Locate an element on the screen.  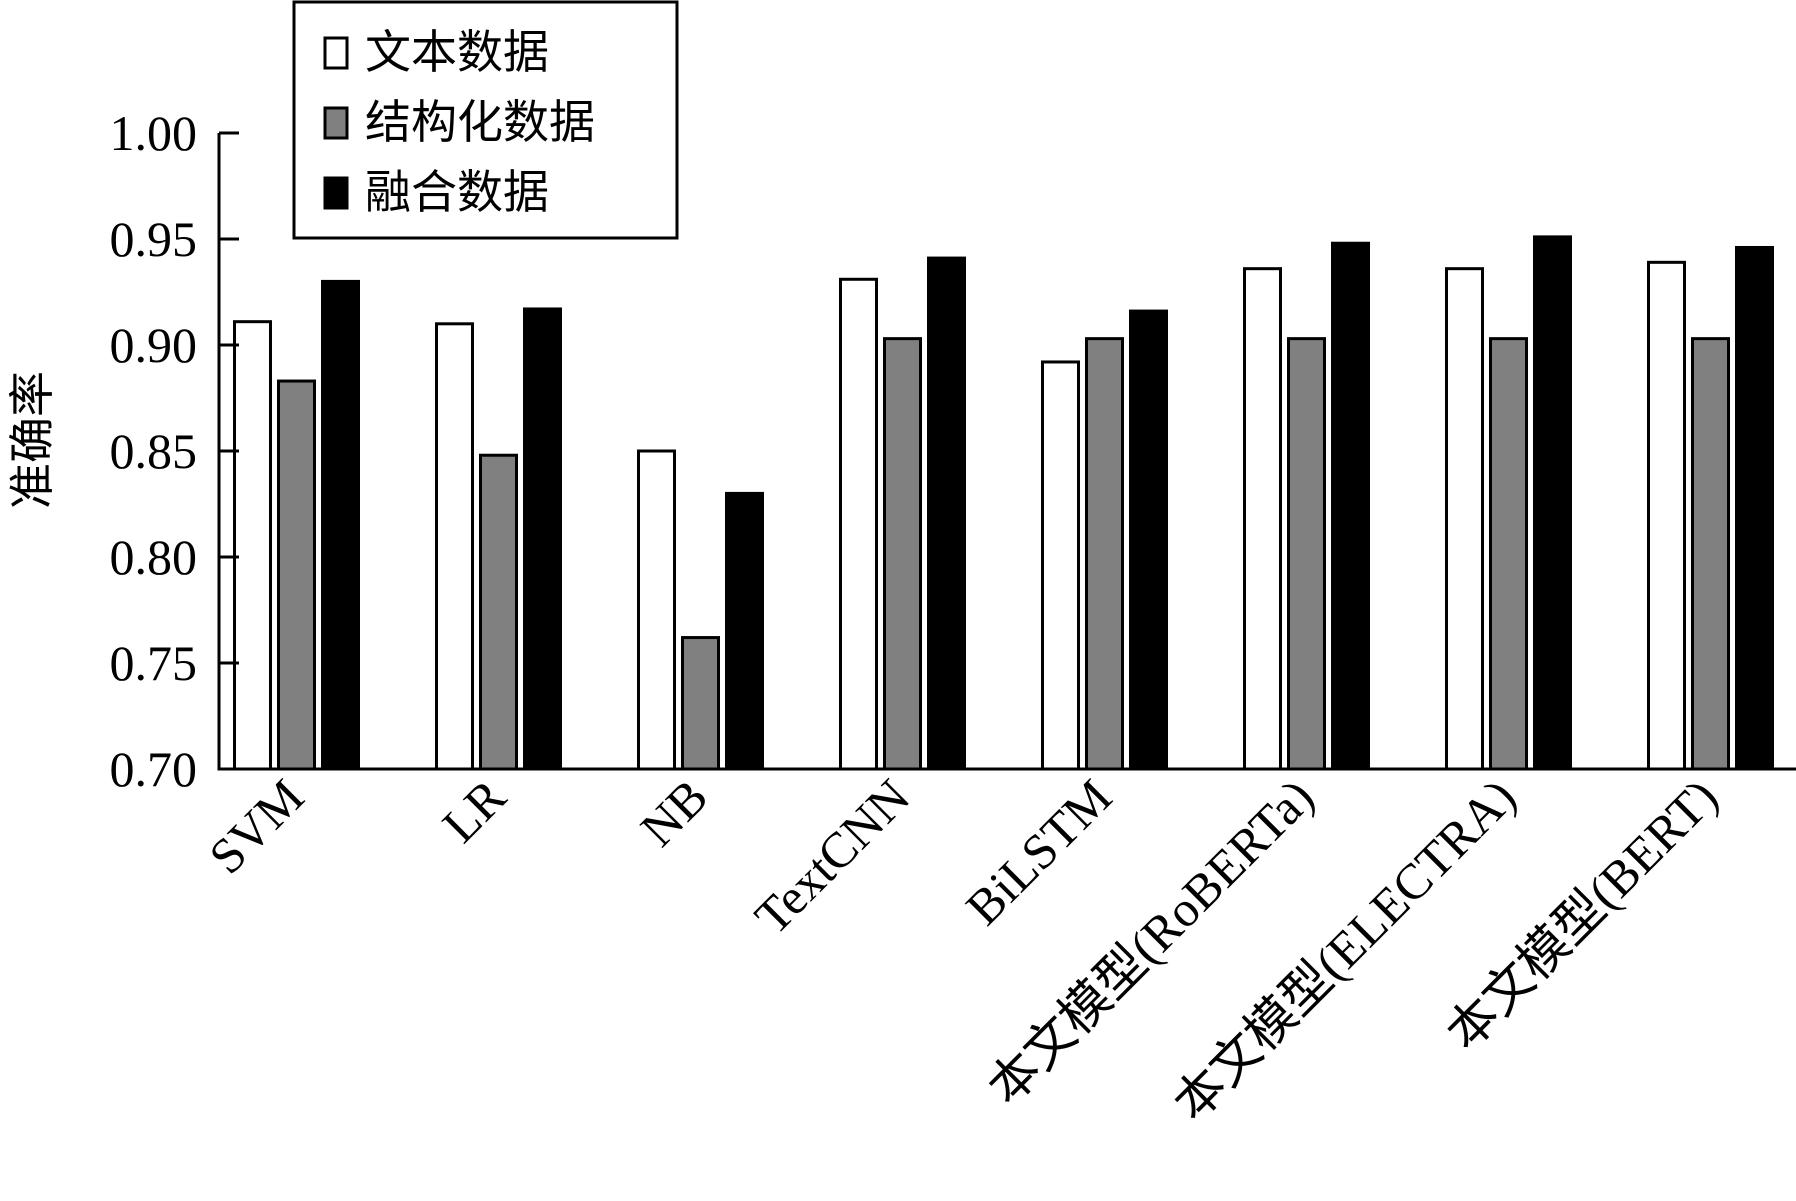
x-category-label: NB is located at coordinates (674, 812).